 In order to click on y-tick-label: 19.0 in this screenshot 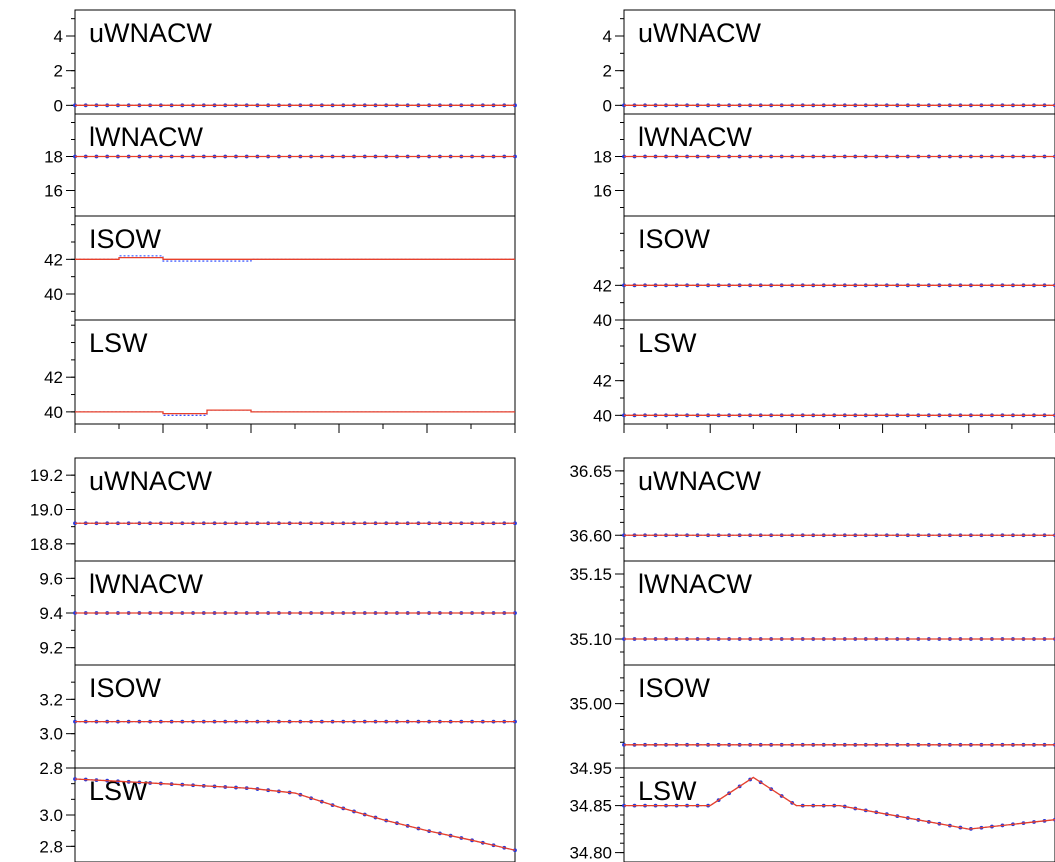, I will do `click(46, 510)`.